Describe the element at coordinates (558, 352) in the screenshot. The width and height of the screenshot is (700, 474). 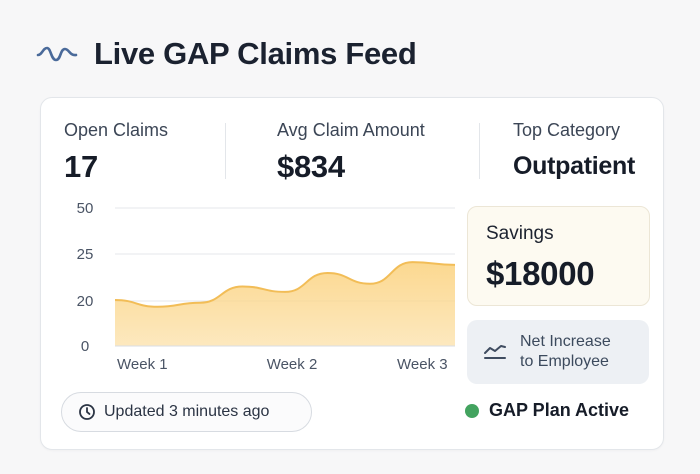
I see `net-increase-panel: Net Increase to Employee` at that location.